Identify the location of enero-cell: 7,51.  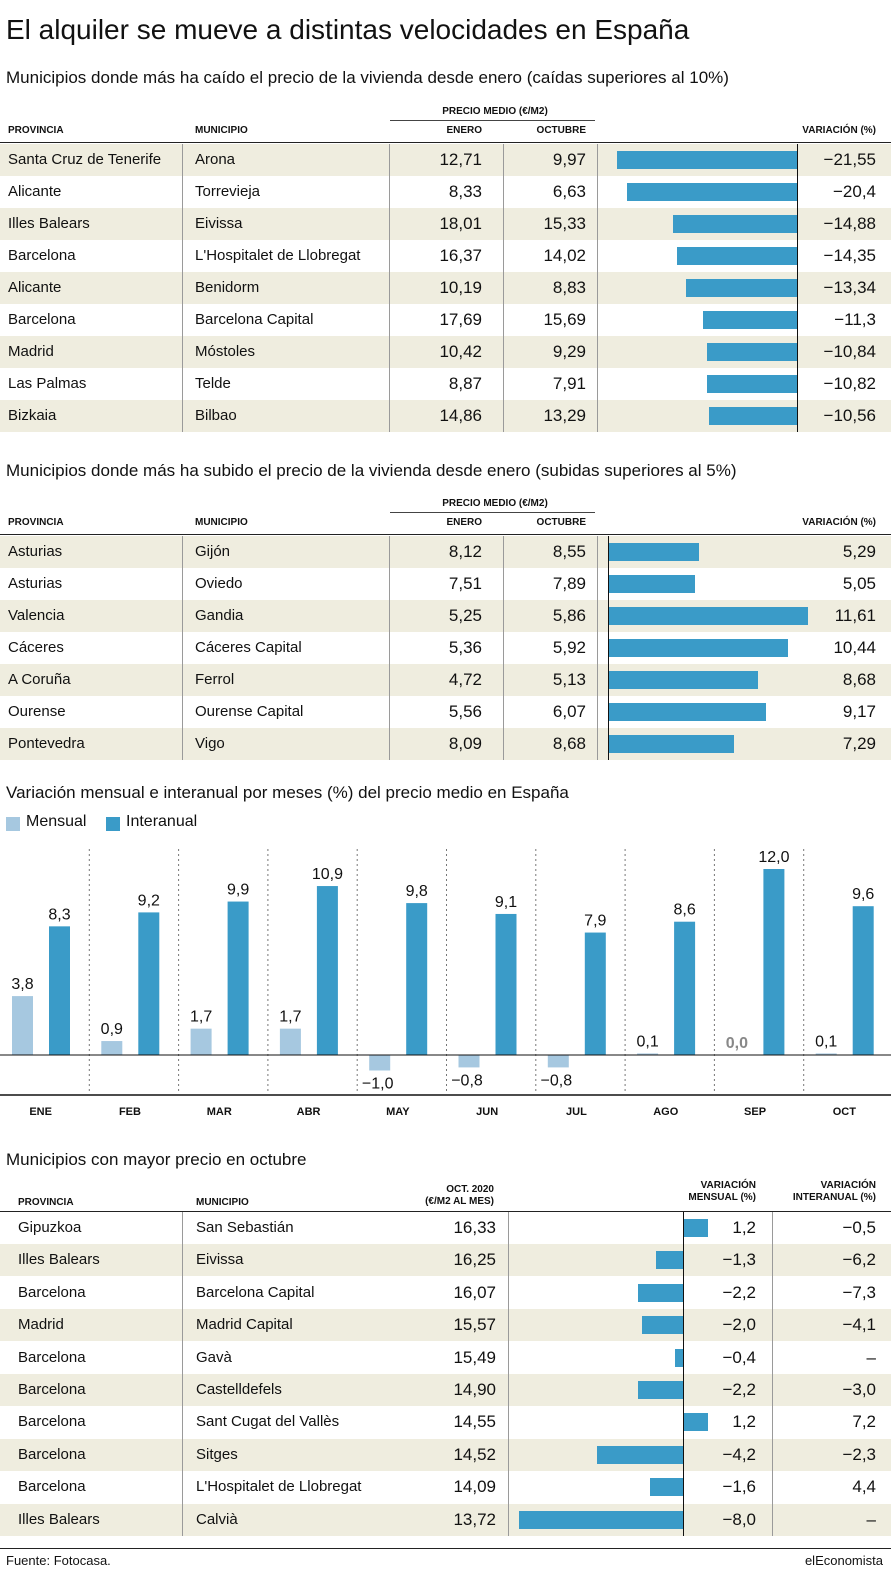
(465, 583).